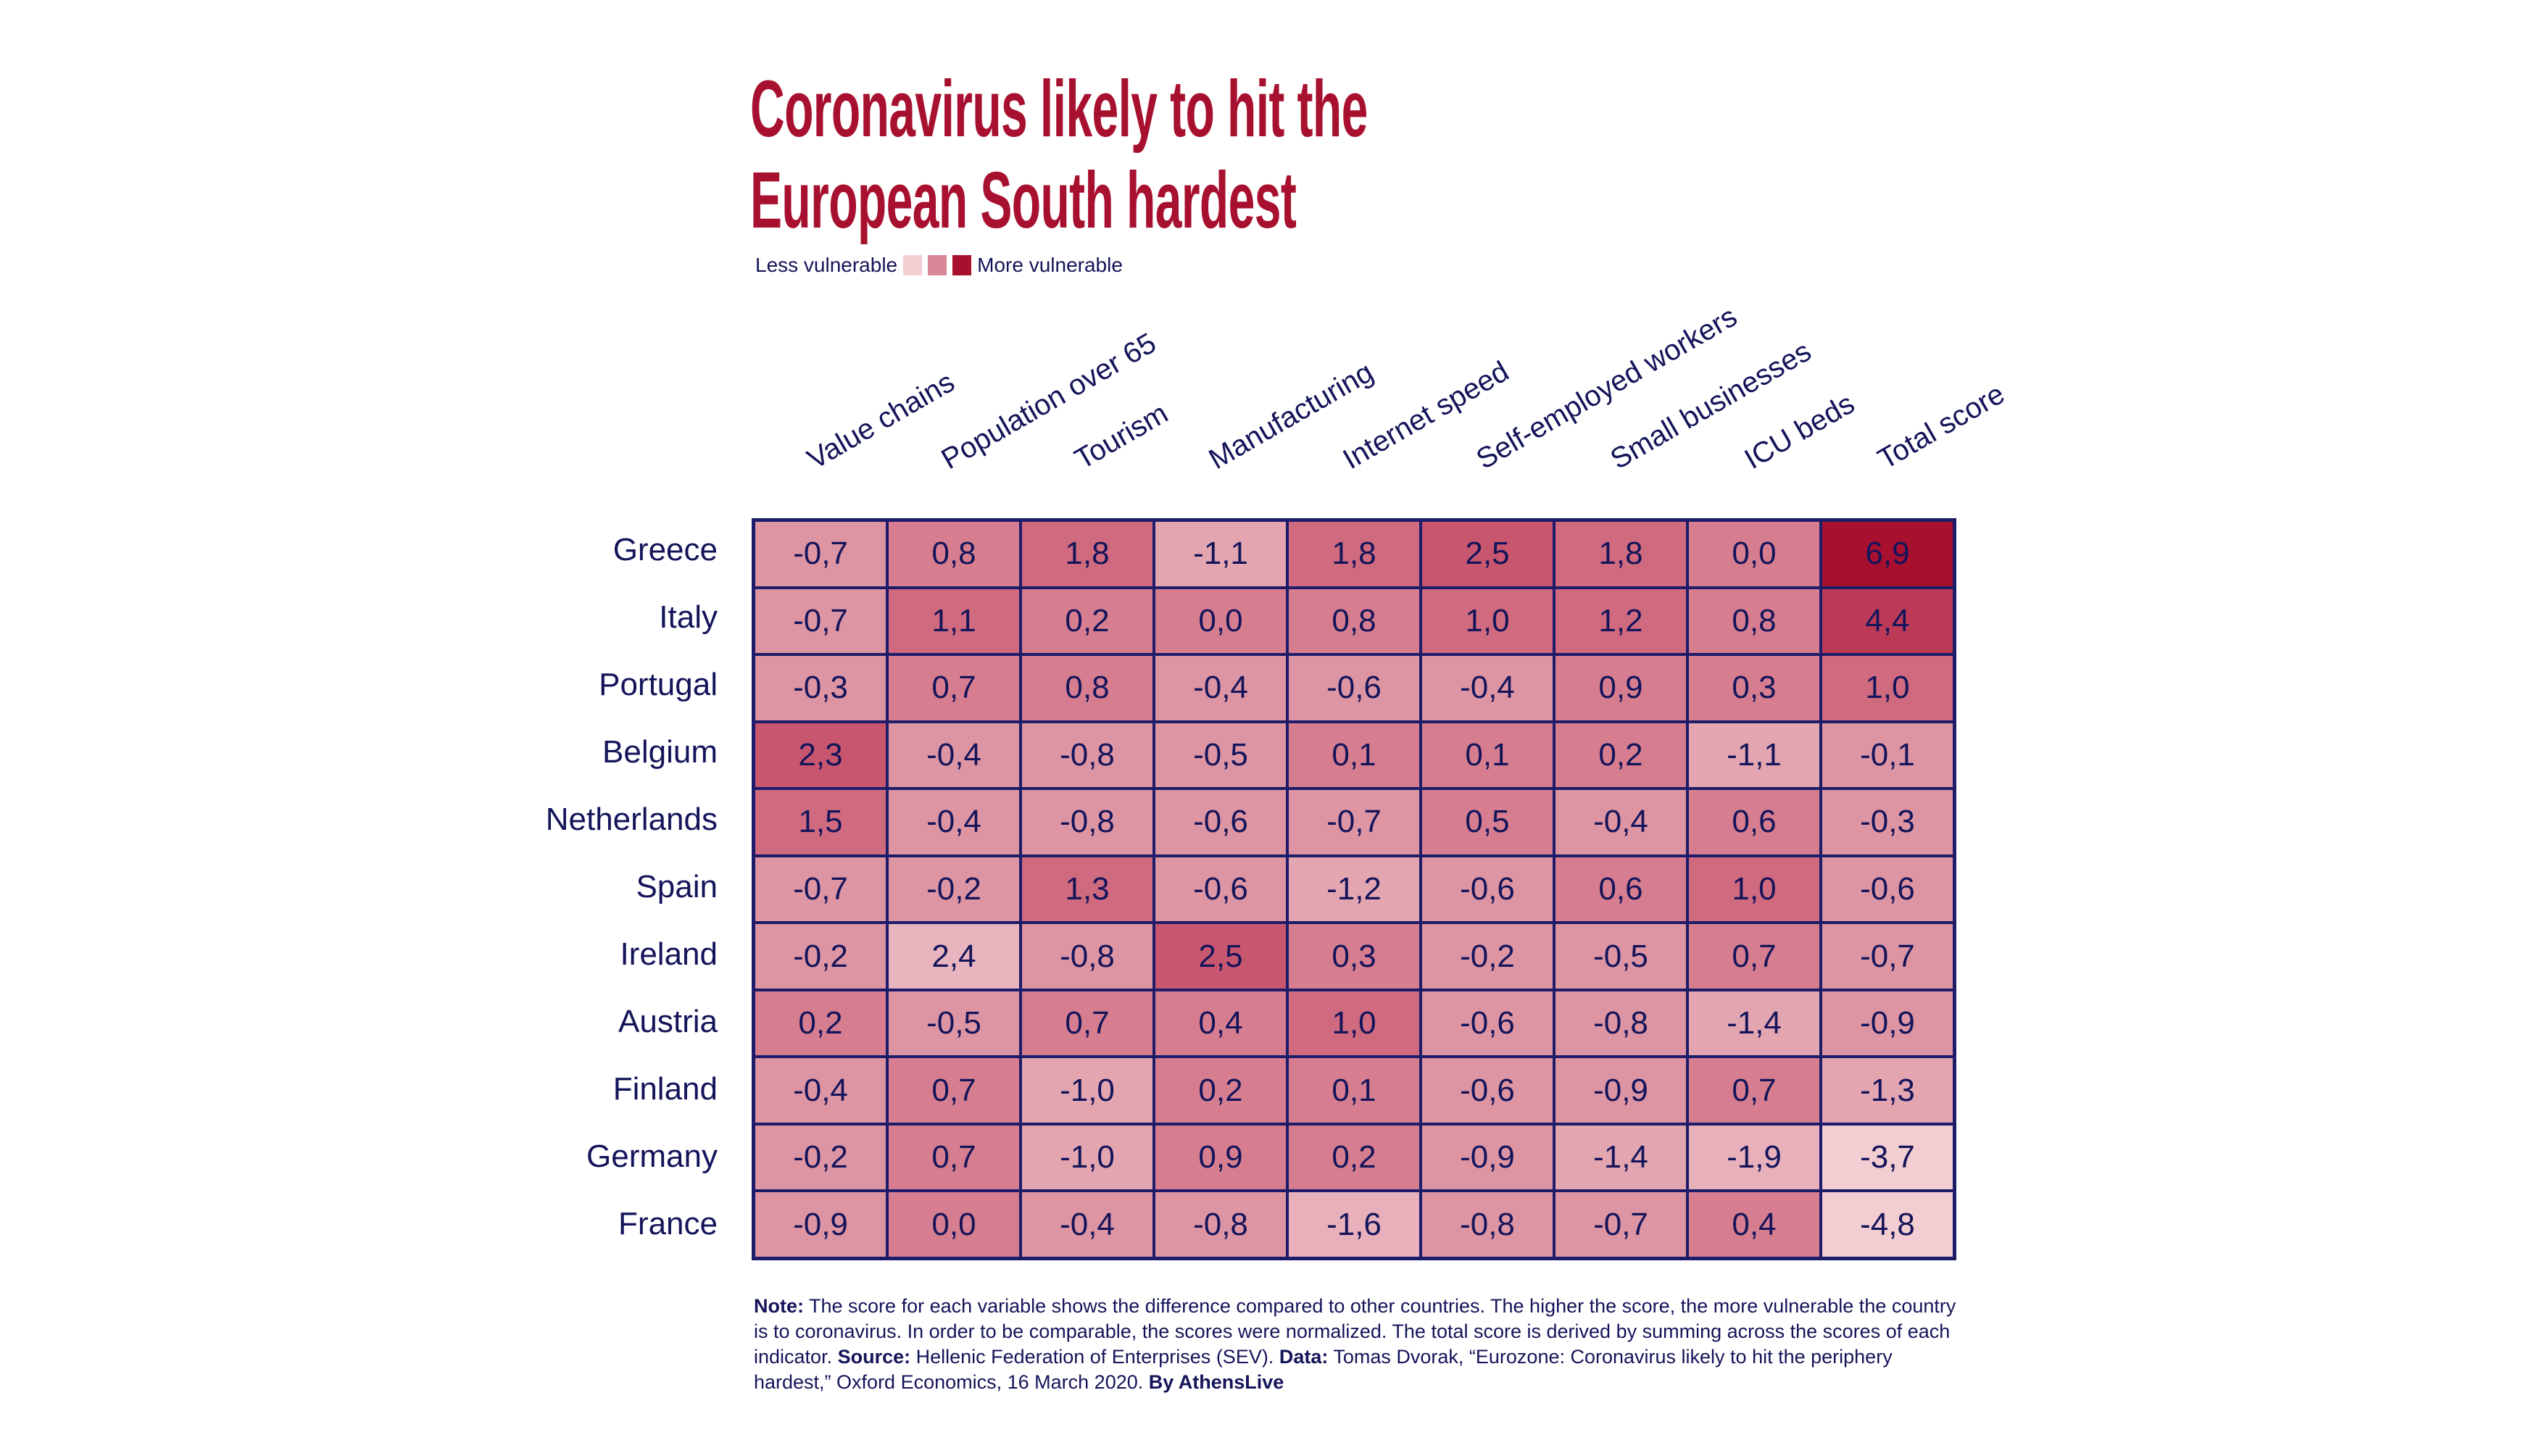  What do you see at coordinates (821, 822) in the screenshot?
I see `heatmap-cell: 1,5` at bounding box center [821, 822].